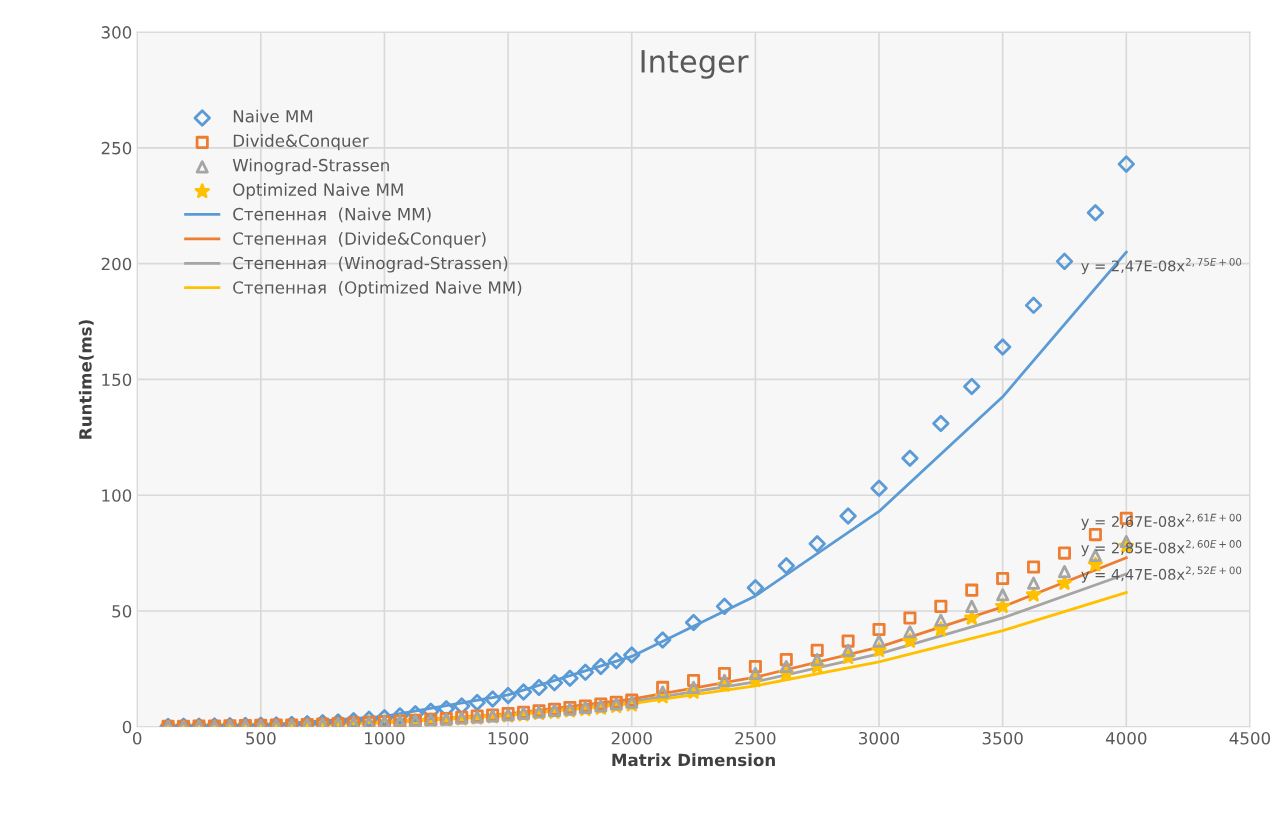 This screenshot has height=824, width=1282. I want to click on x-tick-label: 2000, so click(631, 738).